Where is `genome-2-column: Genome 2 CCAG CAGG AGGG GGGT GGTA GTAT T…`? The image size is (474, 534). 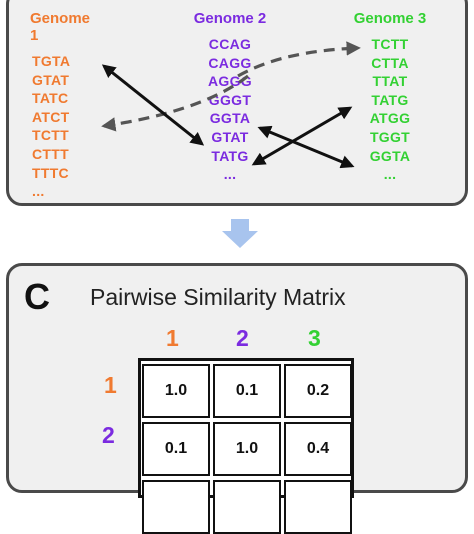
genome-2-column: Genome 2 CCAG CAGG AGGG GGGT GGTA GTAT T… is located at coordinates (230, 97).